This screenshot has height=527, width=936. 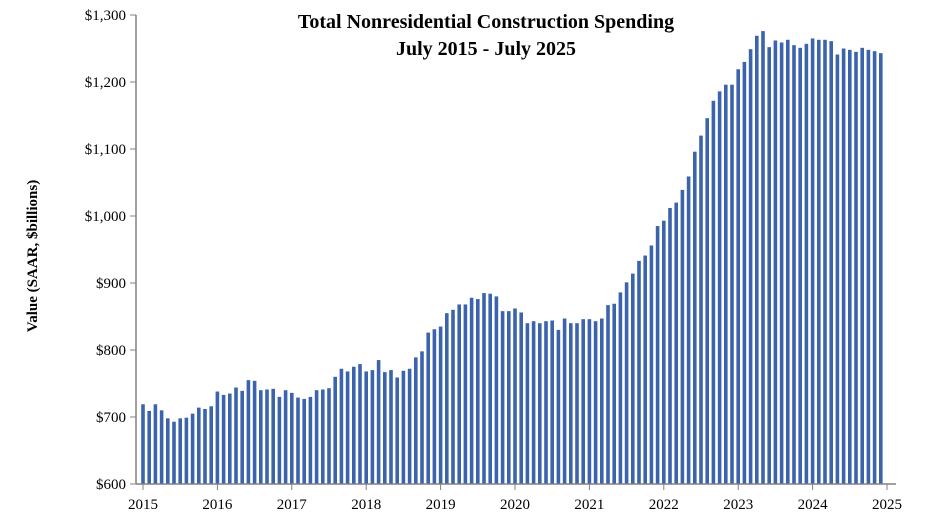 What do you see at coordinates (105, 217) in the screenshot?
I see `y-tick-label: $1,000` at bounding box center [105, 217].